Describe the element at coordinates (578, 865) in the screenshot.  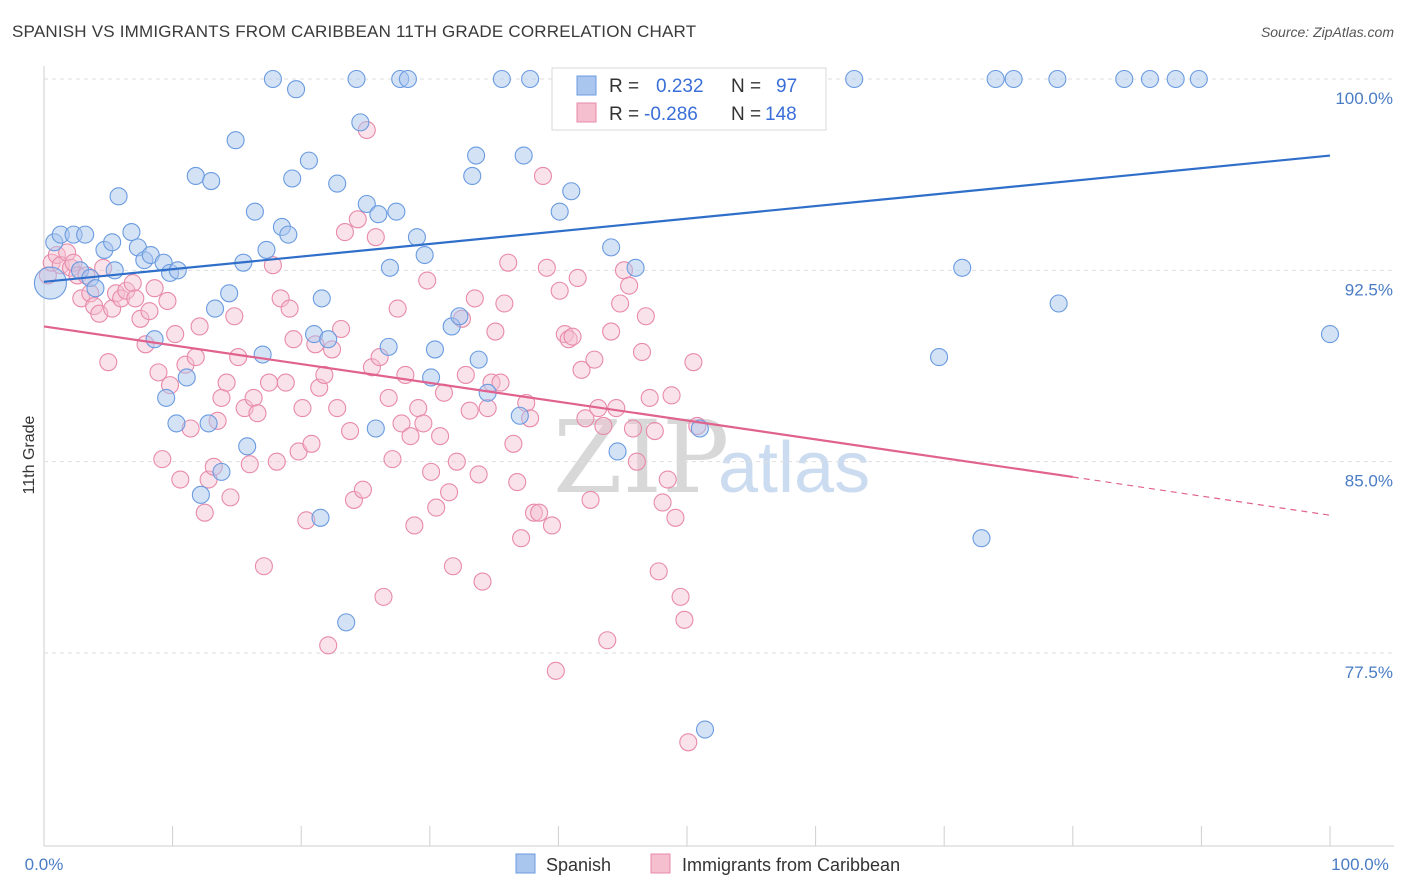
I see `bottom-legend-spanish: Spanish` at that location.